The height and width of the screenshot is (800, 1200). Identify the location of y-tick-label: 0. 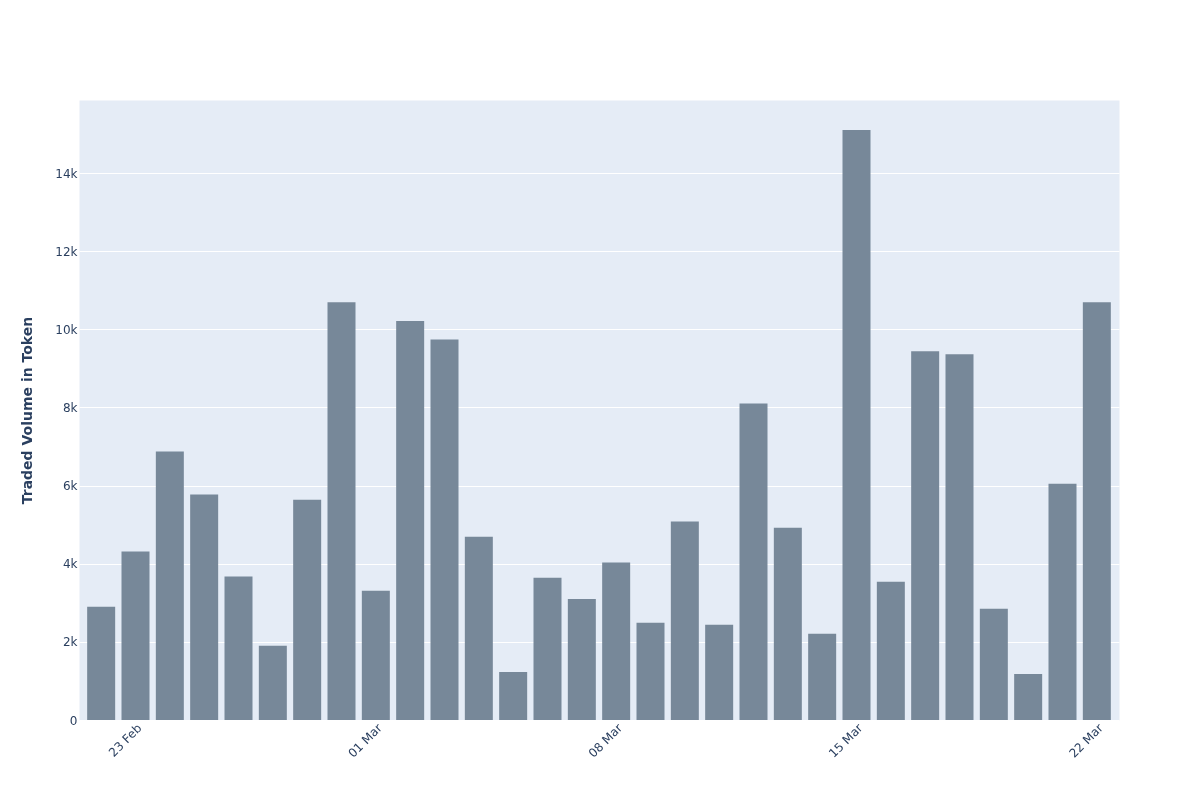
(73, 720).